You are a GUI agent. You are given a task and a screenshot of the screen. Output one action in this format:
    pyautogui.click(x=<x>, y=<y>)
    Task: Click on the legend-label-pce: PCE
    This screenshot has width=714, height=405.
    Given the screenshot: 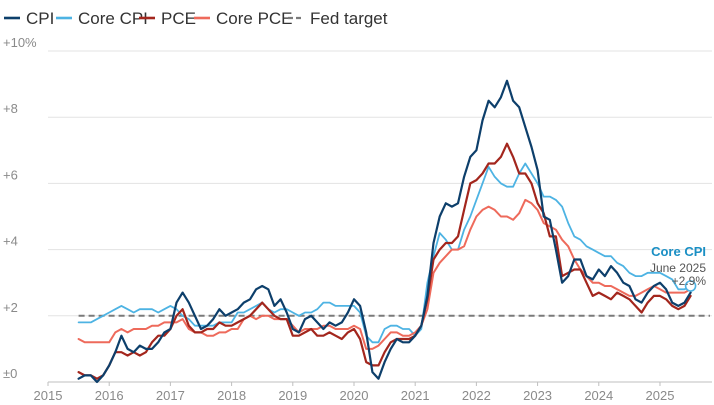 What is the action you would take?
    pyautogui.click(x=178, y=18)
    